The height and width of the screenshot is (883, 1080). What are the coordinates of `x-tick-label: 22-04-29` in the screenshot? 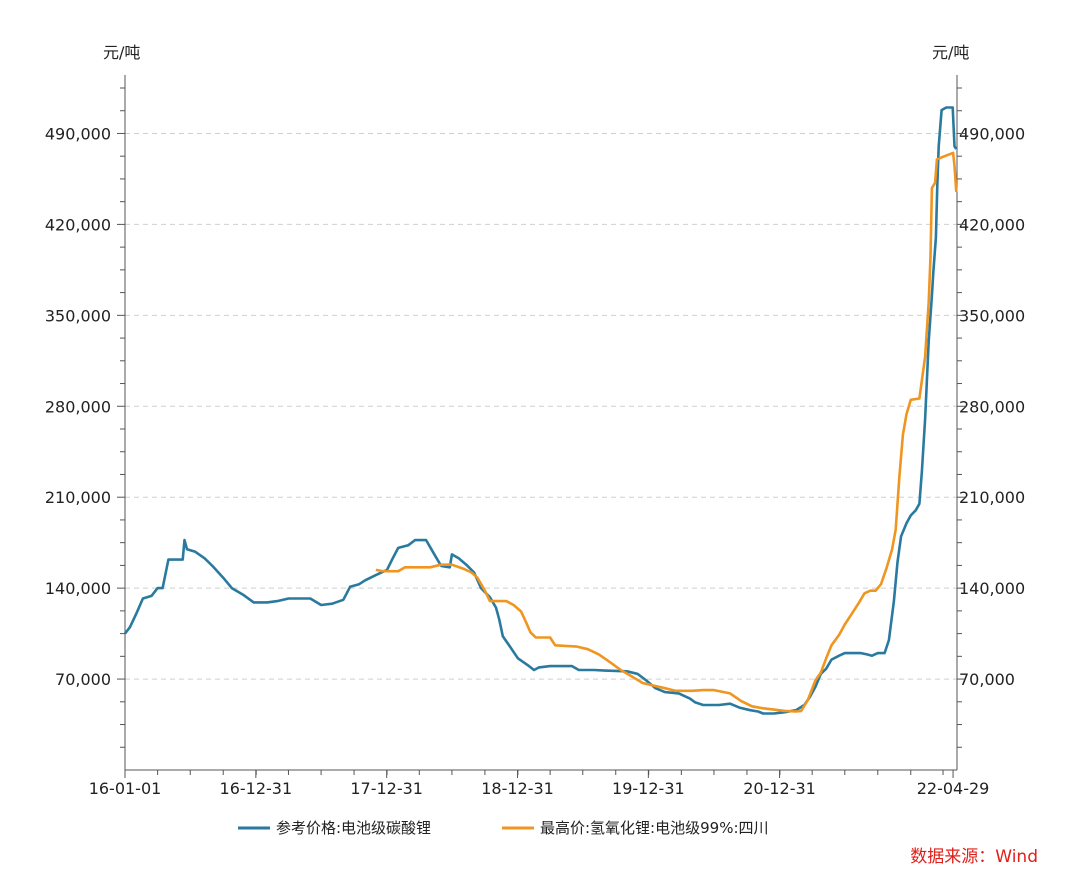 It's located at (953, 788).